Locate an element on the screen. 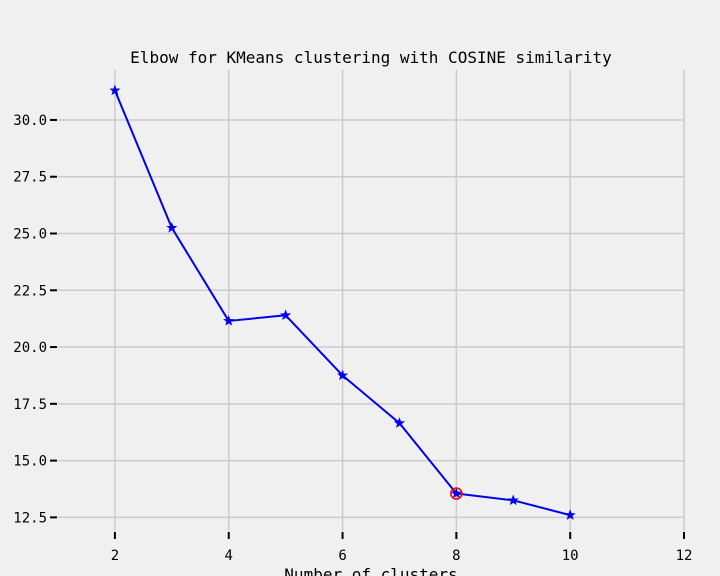 The height and width of the screenshot is (576, 720). y-tick-label: 27.5 is located at coordinates (30, 178).